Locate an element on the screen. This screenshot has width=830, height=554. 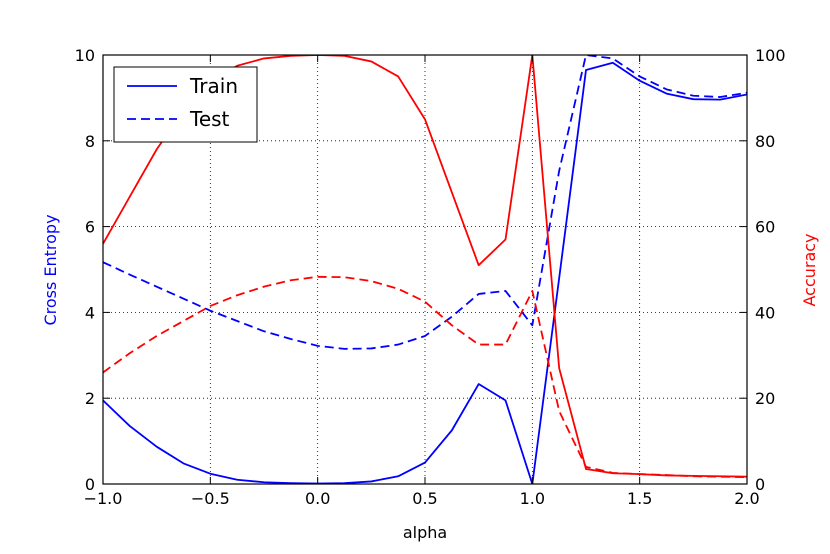
legend-train-label: Train is located at coordinates (213, 86).